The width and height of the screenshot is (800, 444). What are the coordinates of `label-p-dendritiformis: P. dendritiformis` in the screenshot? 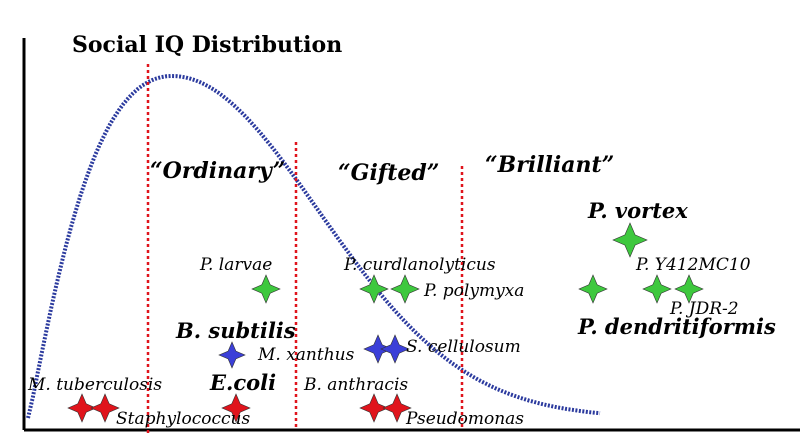 It's located at (676, 326).